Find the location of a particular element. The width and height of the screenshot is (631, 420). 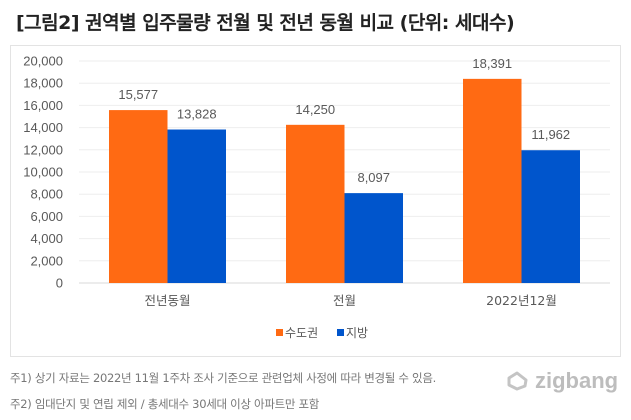

zigbang-logo-icon is located at coordinates (517, 381).